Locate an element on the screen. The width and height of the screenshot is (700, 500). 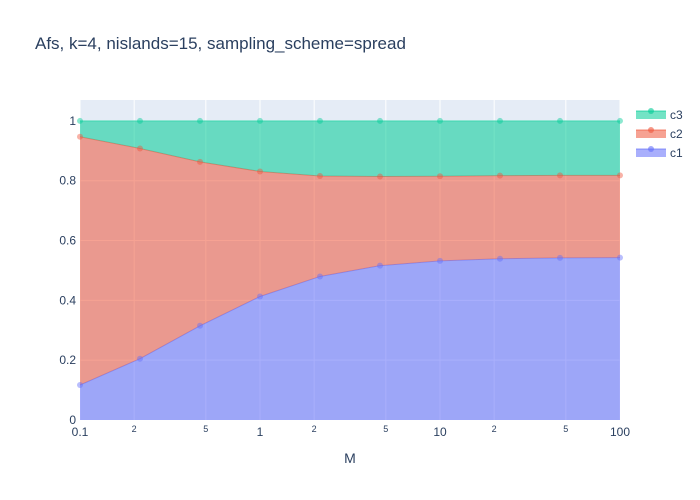
area-c3 is located at coordinates (350, 148).